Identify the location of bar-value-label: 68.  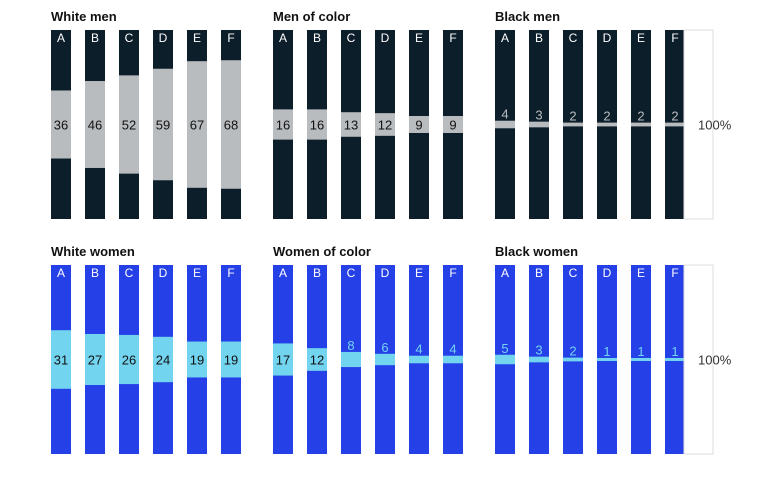
(231, 125).